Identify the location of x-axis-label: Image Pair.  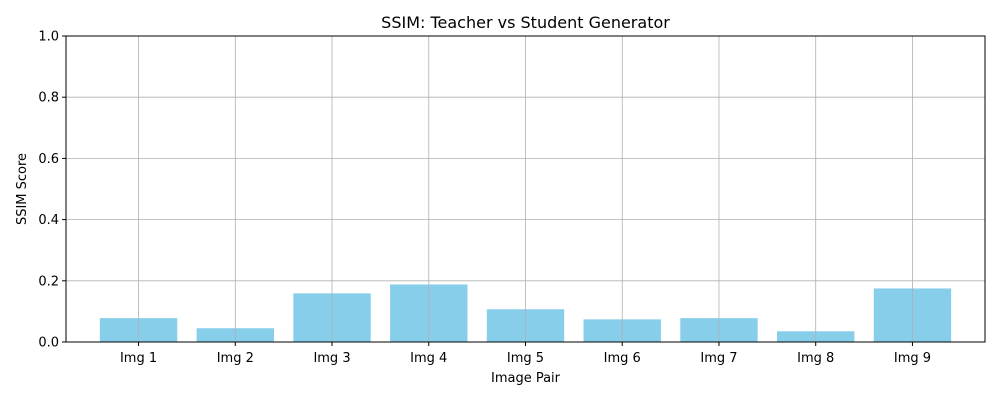
(526, 378).